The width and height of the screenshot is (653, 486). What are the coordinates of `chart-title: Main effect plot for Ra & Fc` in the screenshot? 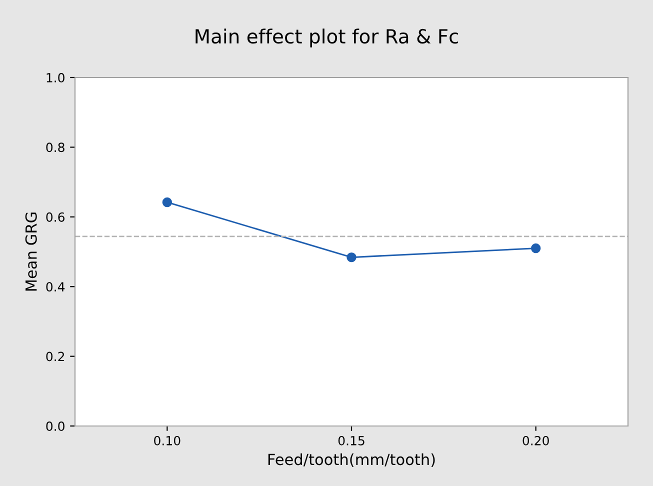 It's located at (327, 38).